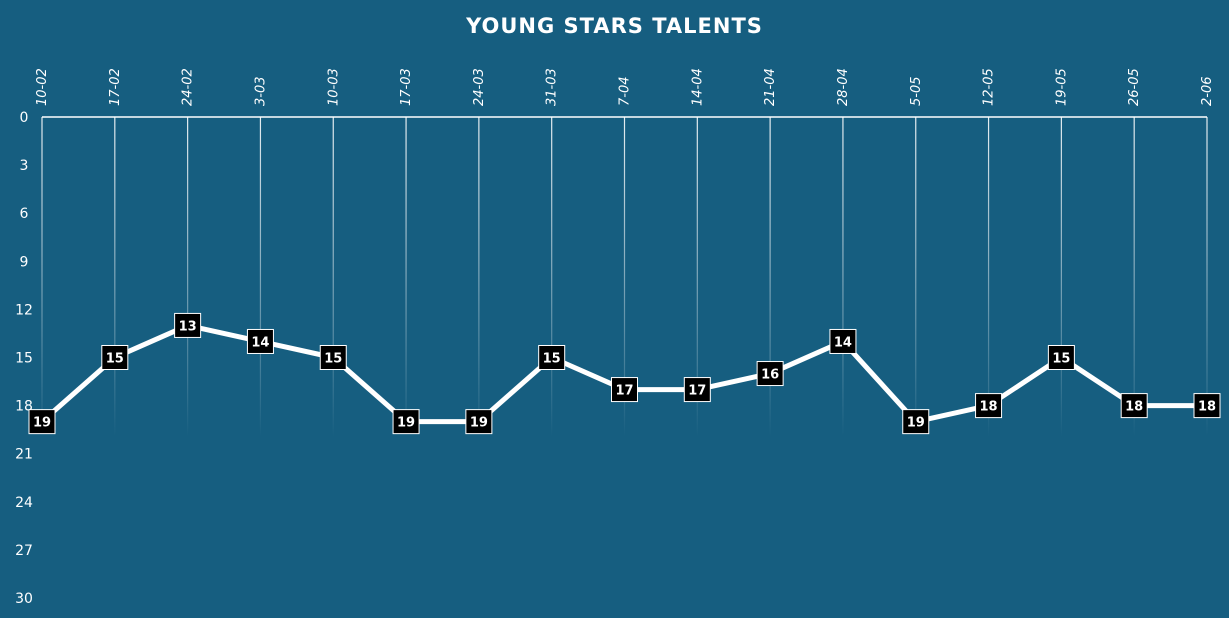 This screenshot has height=618, width=1229. Describe the element at coordinates (24, 310) in the screenshot. I see `y-tick-label: 12` at that location.